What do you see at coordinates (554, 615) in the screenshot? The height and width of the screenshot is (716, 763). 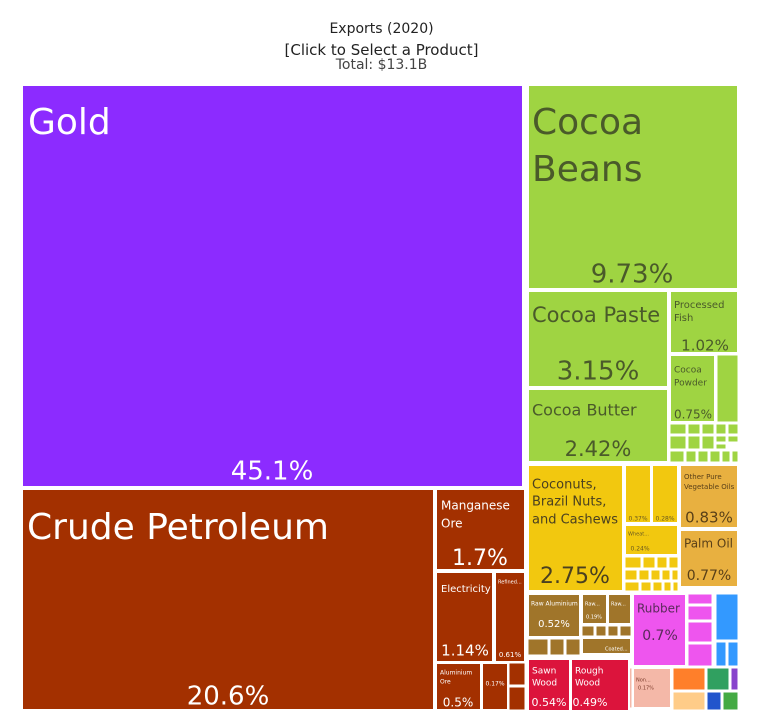 I see `treemap-tile-raw-aluminium: Raw Aluminium 0.52%` at bounding box center [554, 615].